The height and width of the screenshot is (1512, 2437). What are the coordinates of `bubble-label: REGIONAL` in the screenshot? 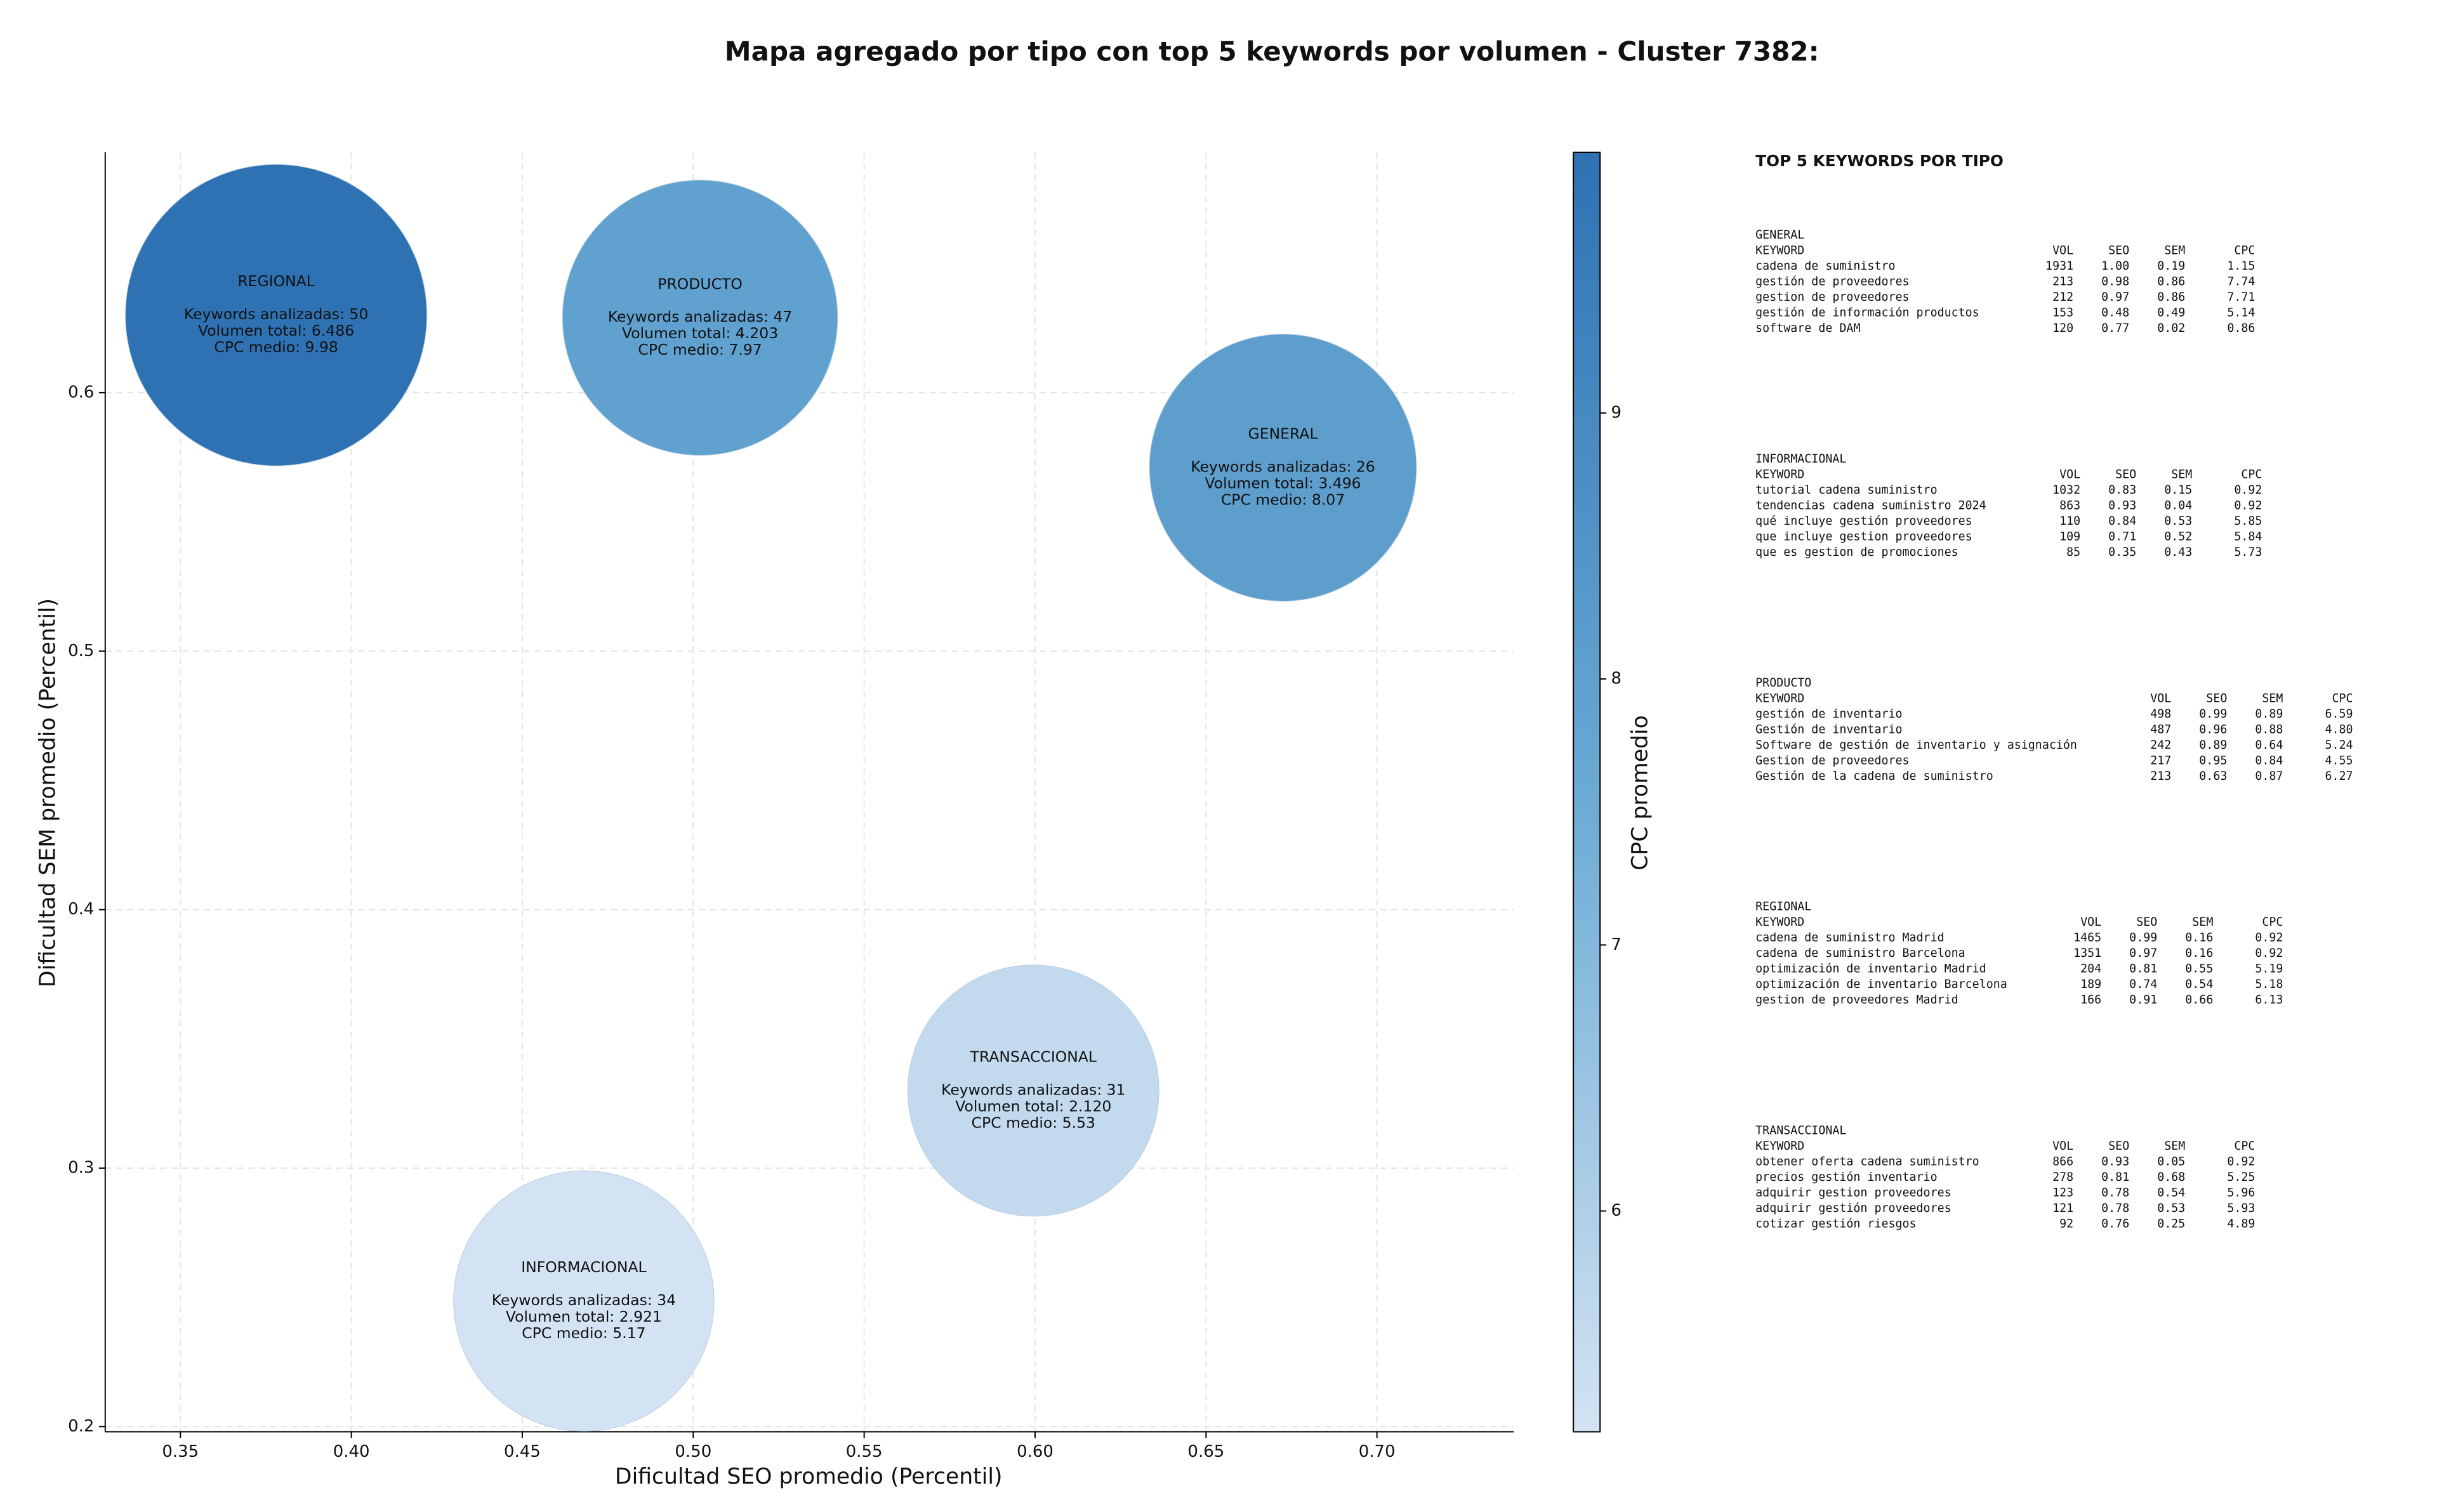 It's located at (276, 281).